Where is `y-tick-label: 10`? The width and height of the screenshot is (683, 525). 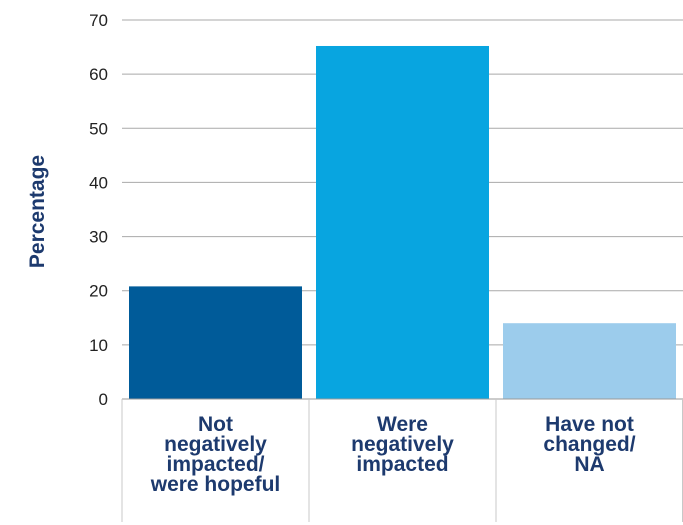 y-tick-label: 10 is located at coordinates (98, 345).